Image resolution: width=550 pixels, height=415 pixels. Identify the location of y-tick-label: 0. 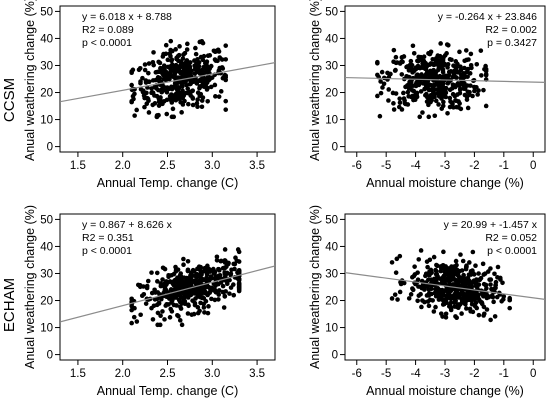
(50, 356).